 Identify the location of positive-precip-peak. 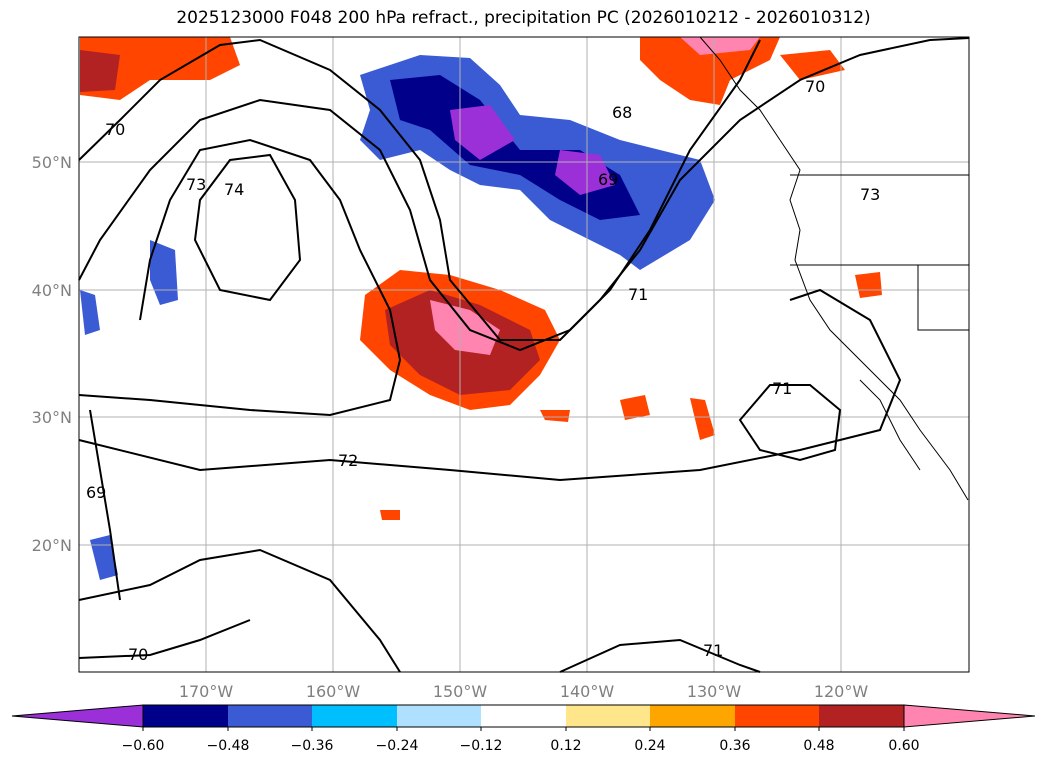
(465, 327).